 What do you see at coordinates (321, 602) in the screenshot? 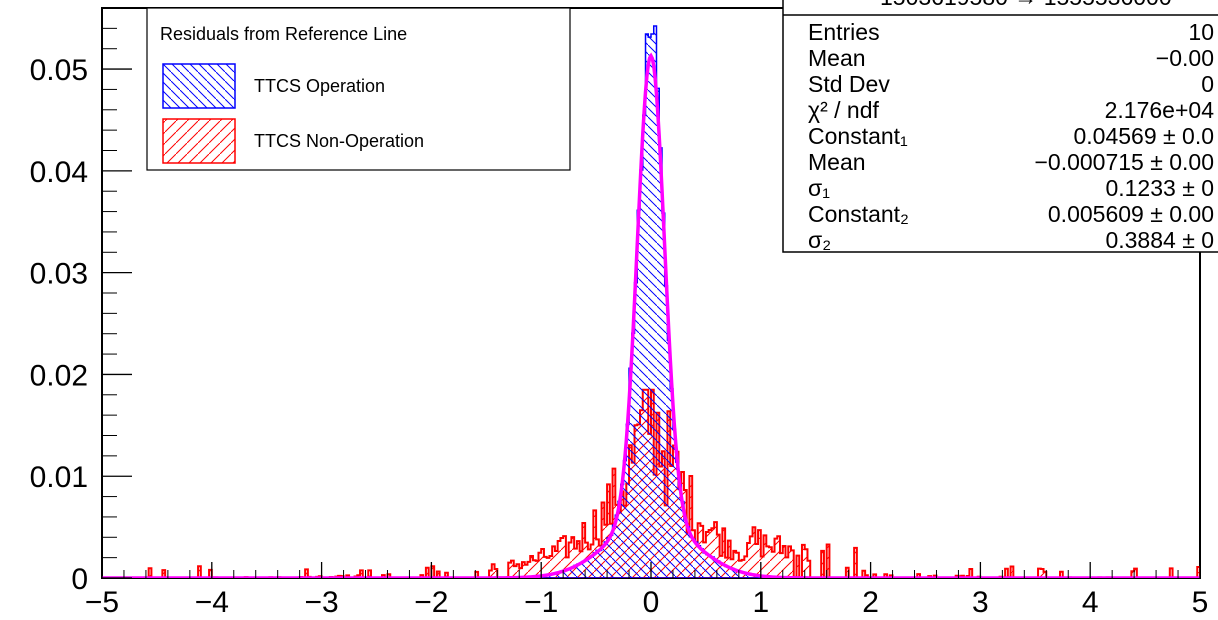
I see `x-tick-label: −3` at bounding box center [321, 602].